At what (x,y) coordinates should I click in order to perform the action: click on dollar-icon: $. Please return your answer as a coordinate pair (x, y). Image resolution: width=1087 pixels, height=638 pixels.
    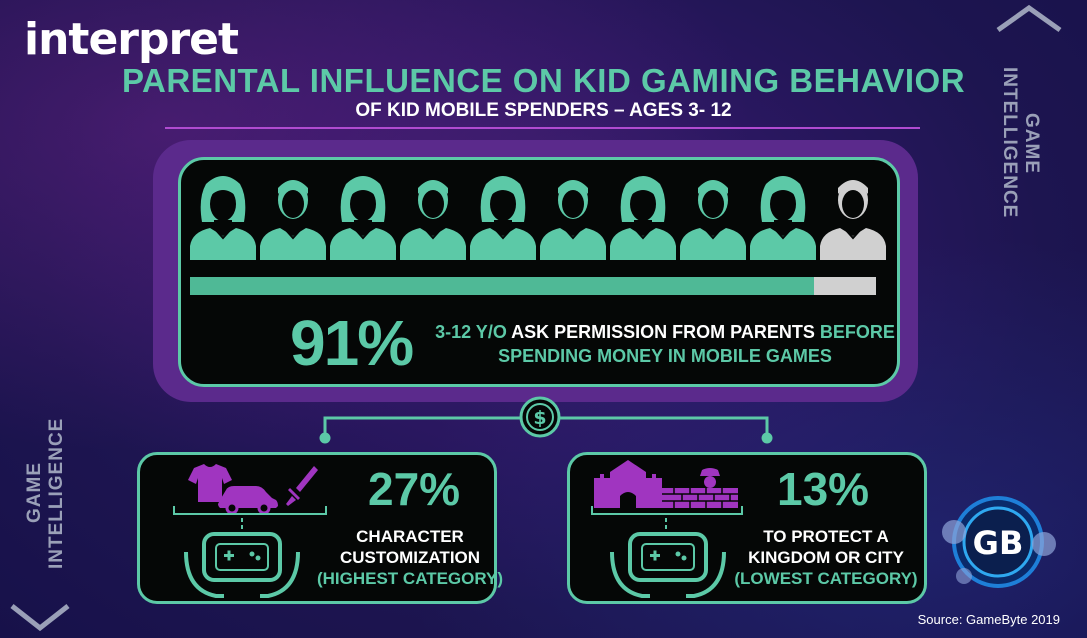
    Looking at the image, I should click on (540, 417).